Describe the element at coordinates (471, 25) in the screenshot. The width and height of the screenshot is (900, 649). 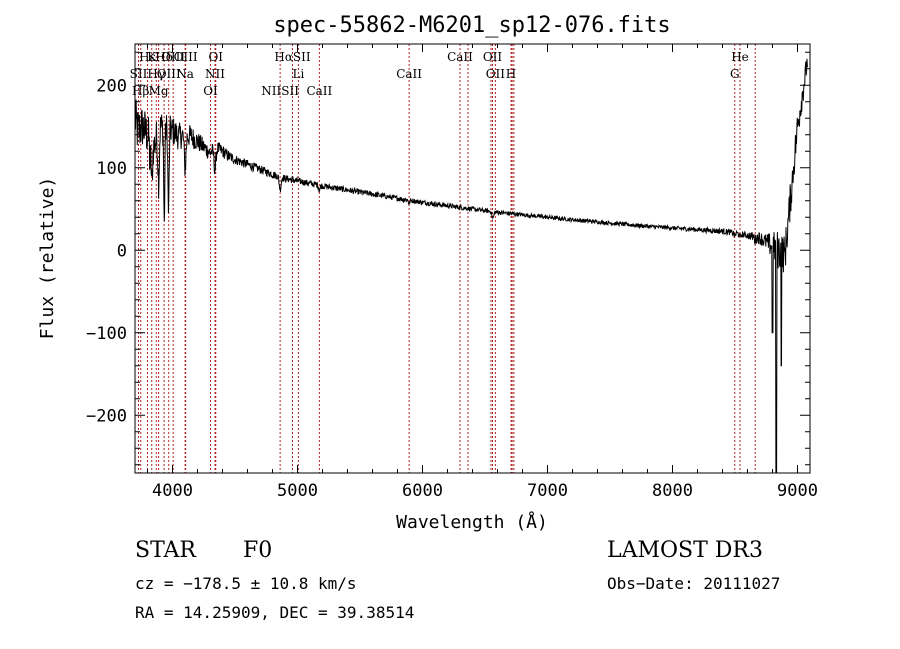
I see `chart-title: spec-55862-M6201_sp12-076.fits` at that location.